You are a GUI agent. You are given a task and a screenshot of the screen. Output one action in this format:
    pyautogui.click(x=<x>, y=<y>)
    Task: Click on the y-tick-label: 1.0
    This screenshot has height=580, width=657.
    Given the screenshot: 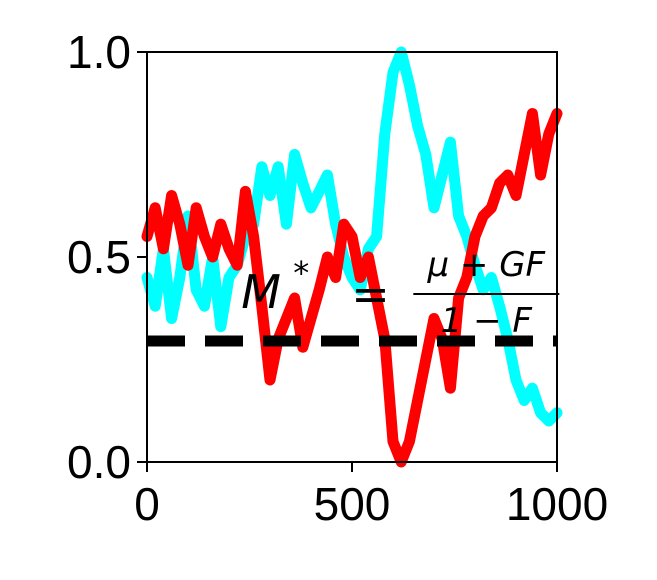 What is the action you would take?
    pyautogui.click(x=99, y=52)
    